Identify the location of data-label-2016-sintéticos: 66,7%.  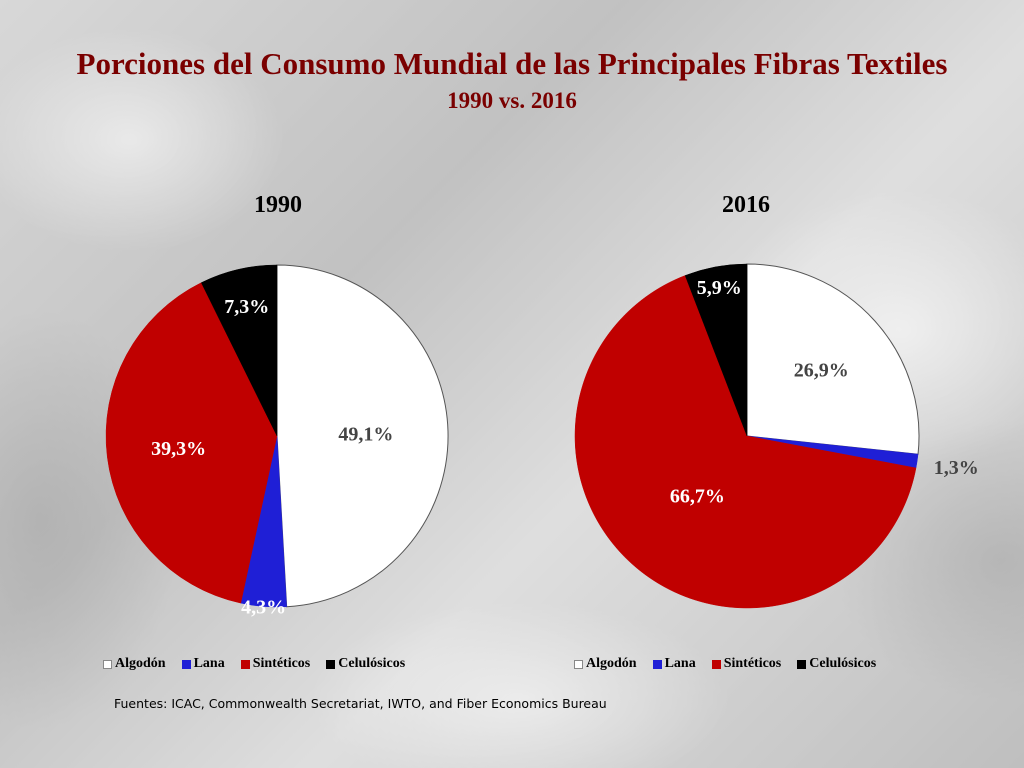
(697, 496).